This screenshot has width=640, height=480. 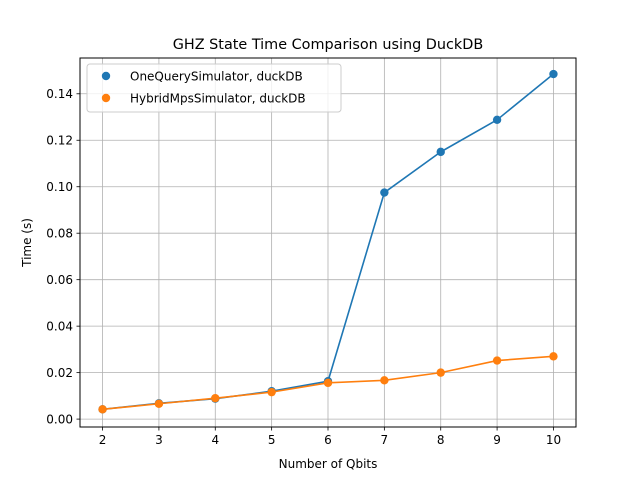 I want to click on x-axis-label: Number of Qbits, so click(x=328, y=464).